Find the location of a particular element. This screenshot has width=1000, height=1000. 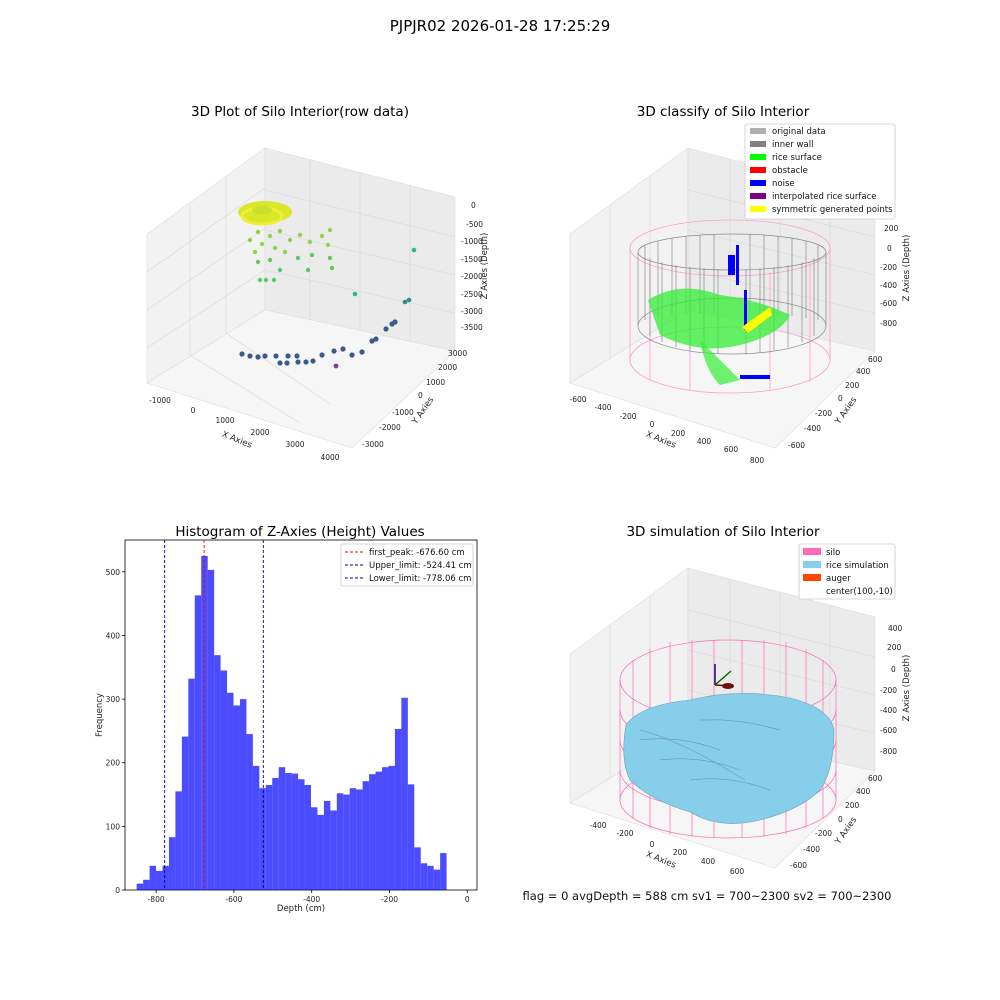

classify-z-tick: -600 is located at coordinates (888, 303).